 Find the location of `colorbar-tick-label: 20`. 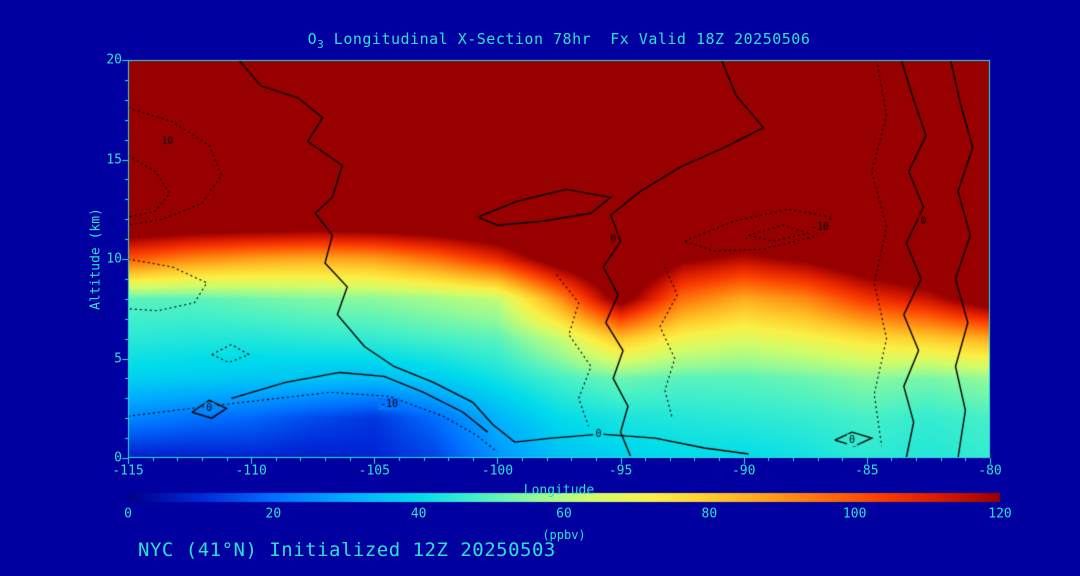

colorbar-tick-label: 20 is located at coordinates (273, 514).